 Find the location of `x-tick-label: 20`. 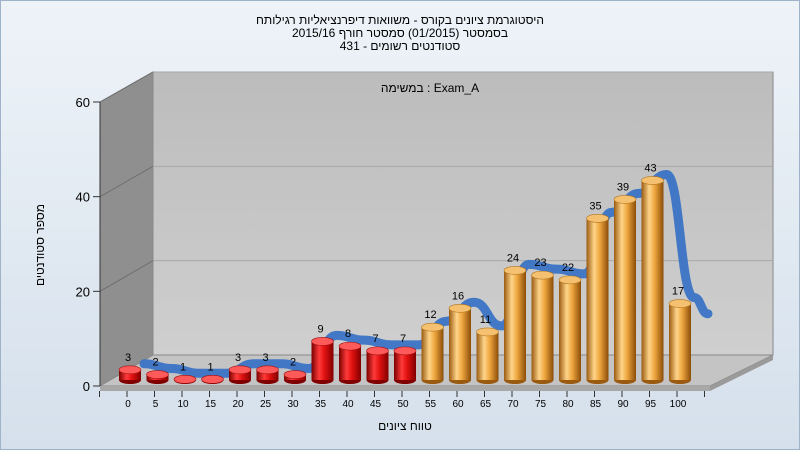

x-tick-label: 20 is located at coordinates (238, 404).